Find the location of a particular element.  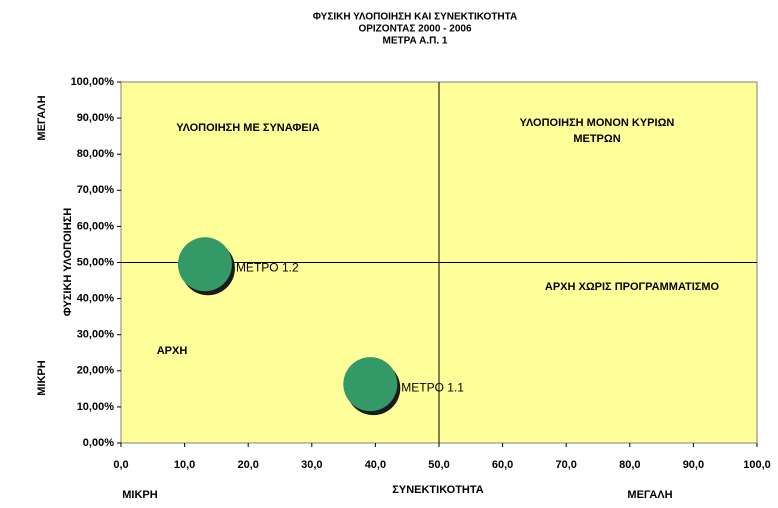

x-range-label: ΜΙΚΡΗ is located at coordinates (140, 495).